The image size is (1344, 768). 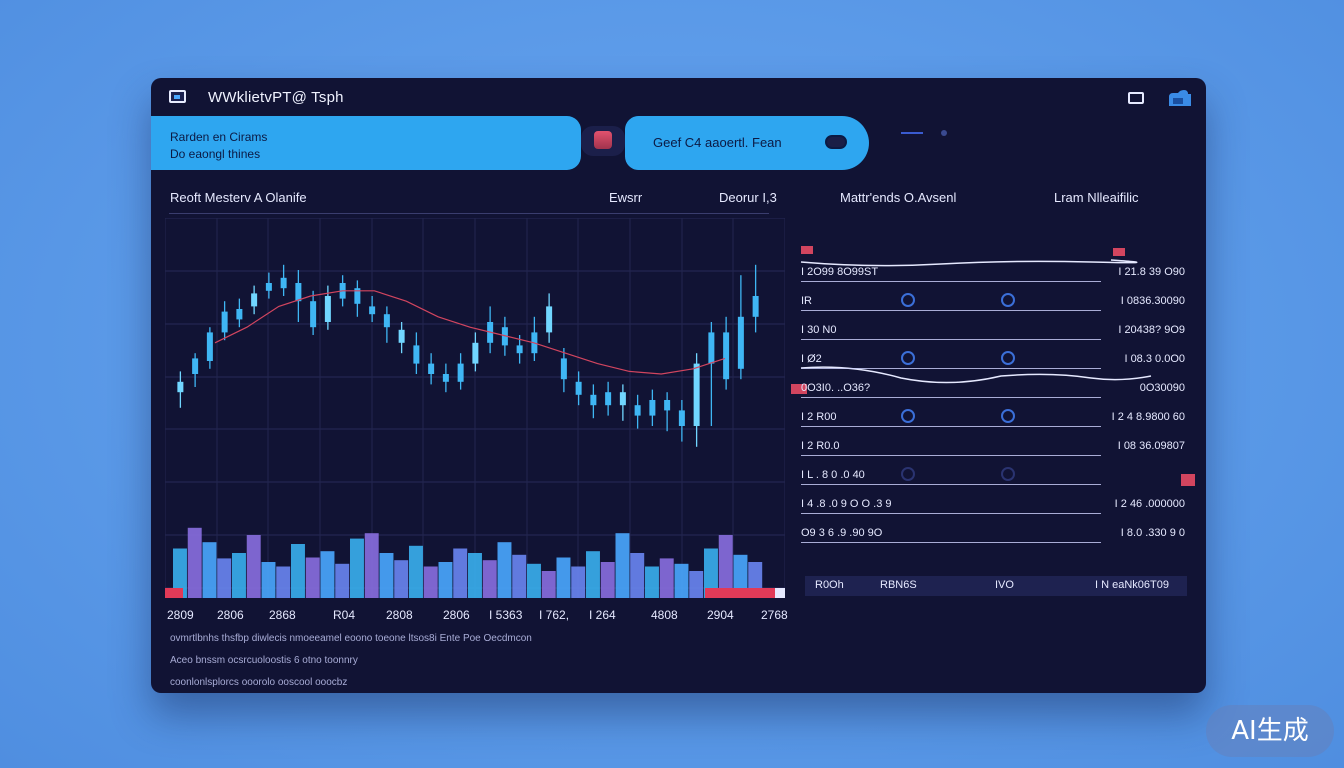 I want to click on side-row-value: I 21.8 39 O90, so click(x=1151, y=272).